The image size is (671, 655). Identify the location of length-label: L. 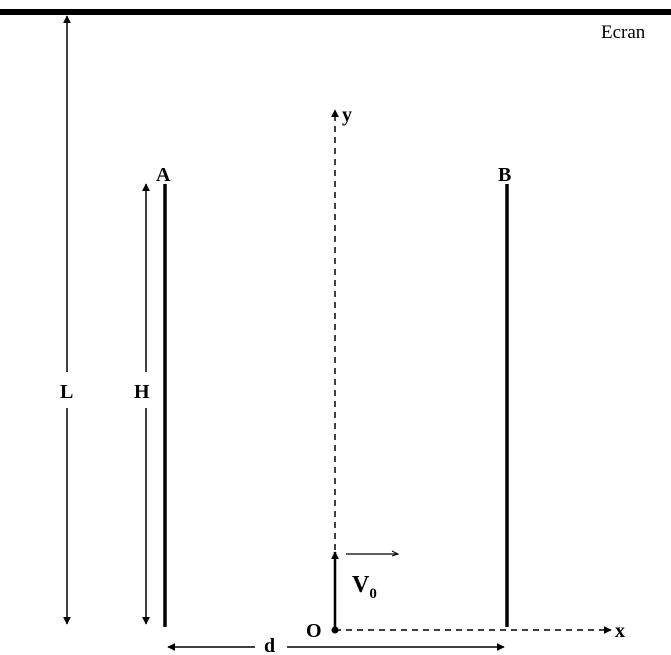
(66, 392).